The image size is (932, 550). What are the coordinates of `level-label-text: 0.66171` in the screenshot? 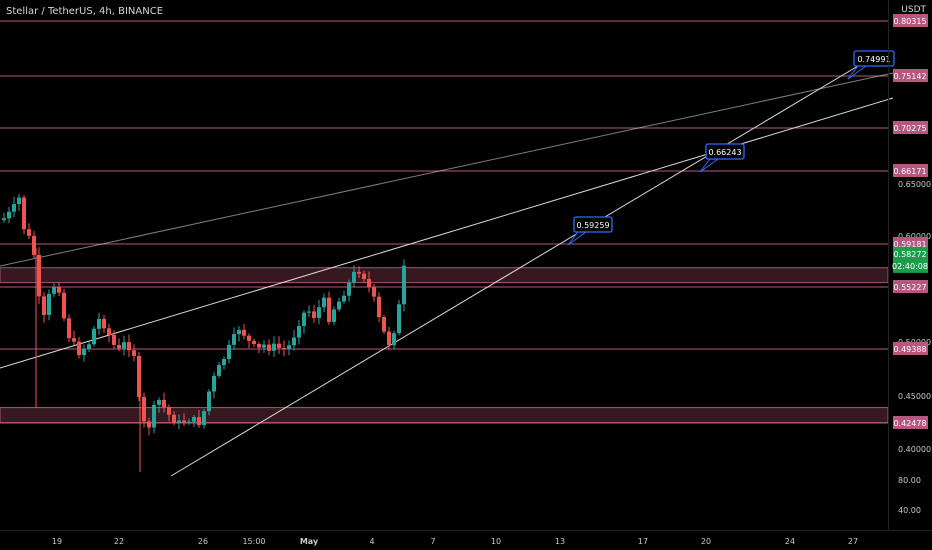 It's located at (909, 171).